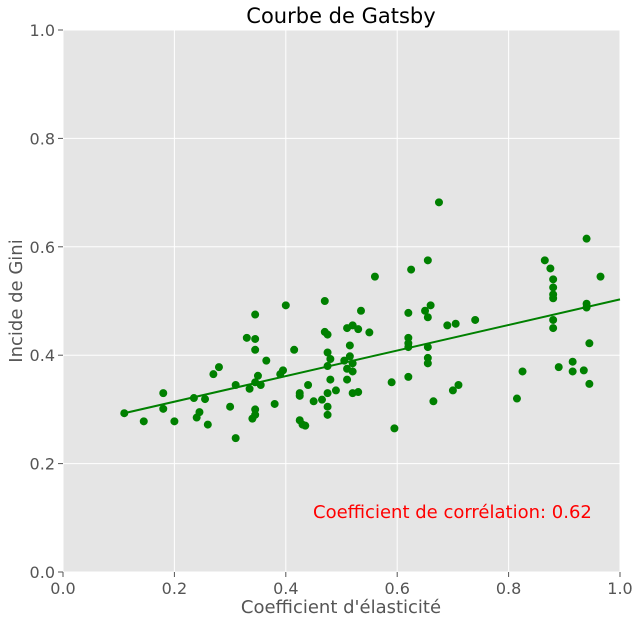 The image size is (639, 624). Describe the element at coordinates (396, 588) in the screenshot. I see `x-tick-label: 0.6` at that location.